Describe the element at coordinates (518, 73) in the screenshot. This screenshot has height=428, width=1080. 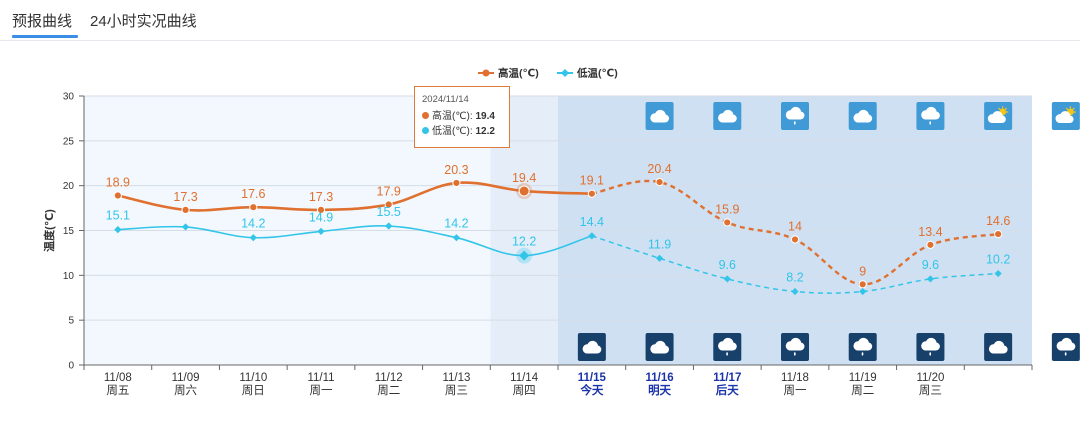
I see `legend-label: 高温(℃)` at that location.